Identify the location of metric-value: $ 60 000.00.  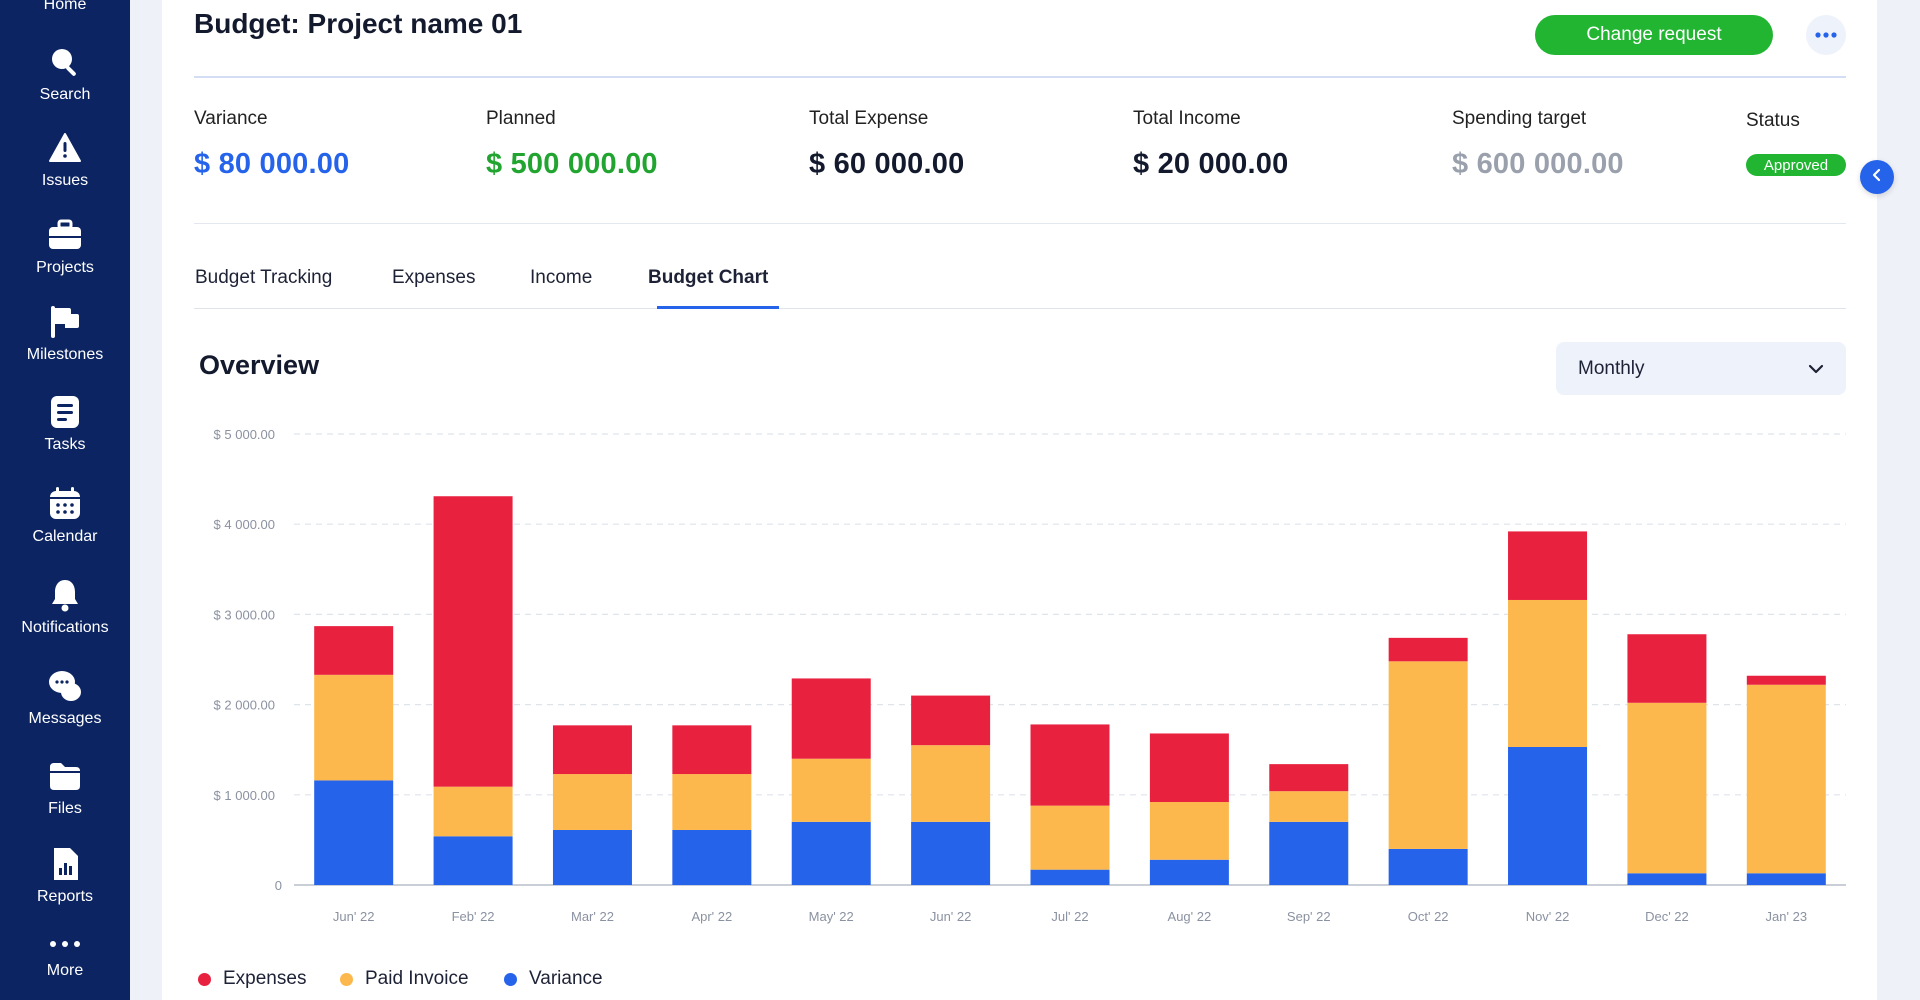
(887, 164).